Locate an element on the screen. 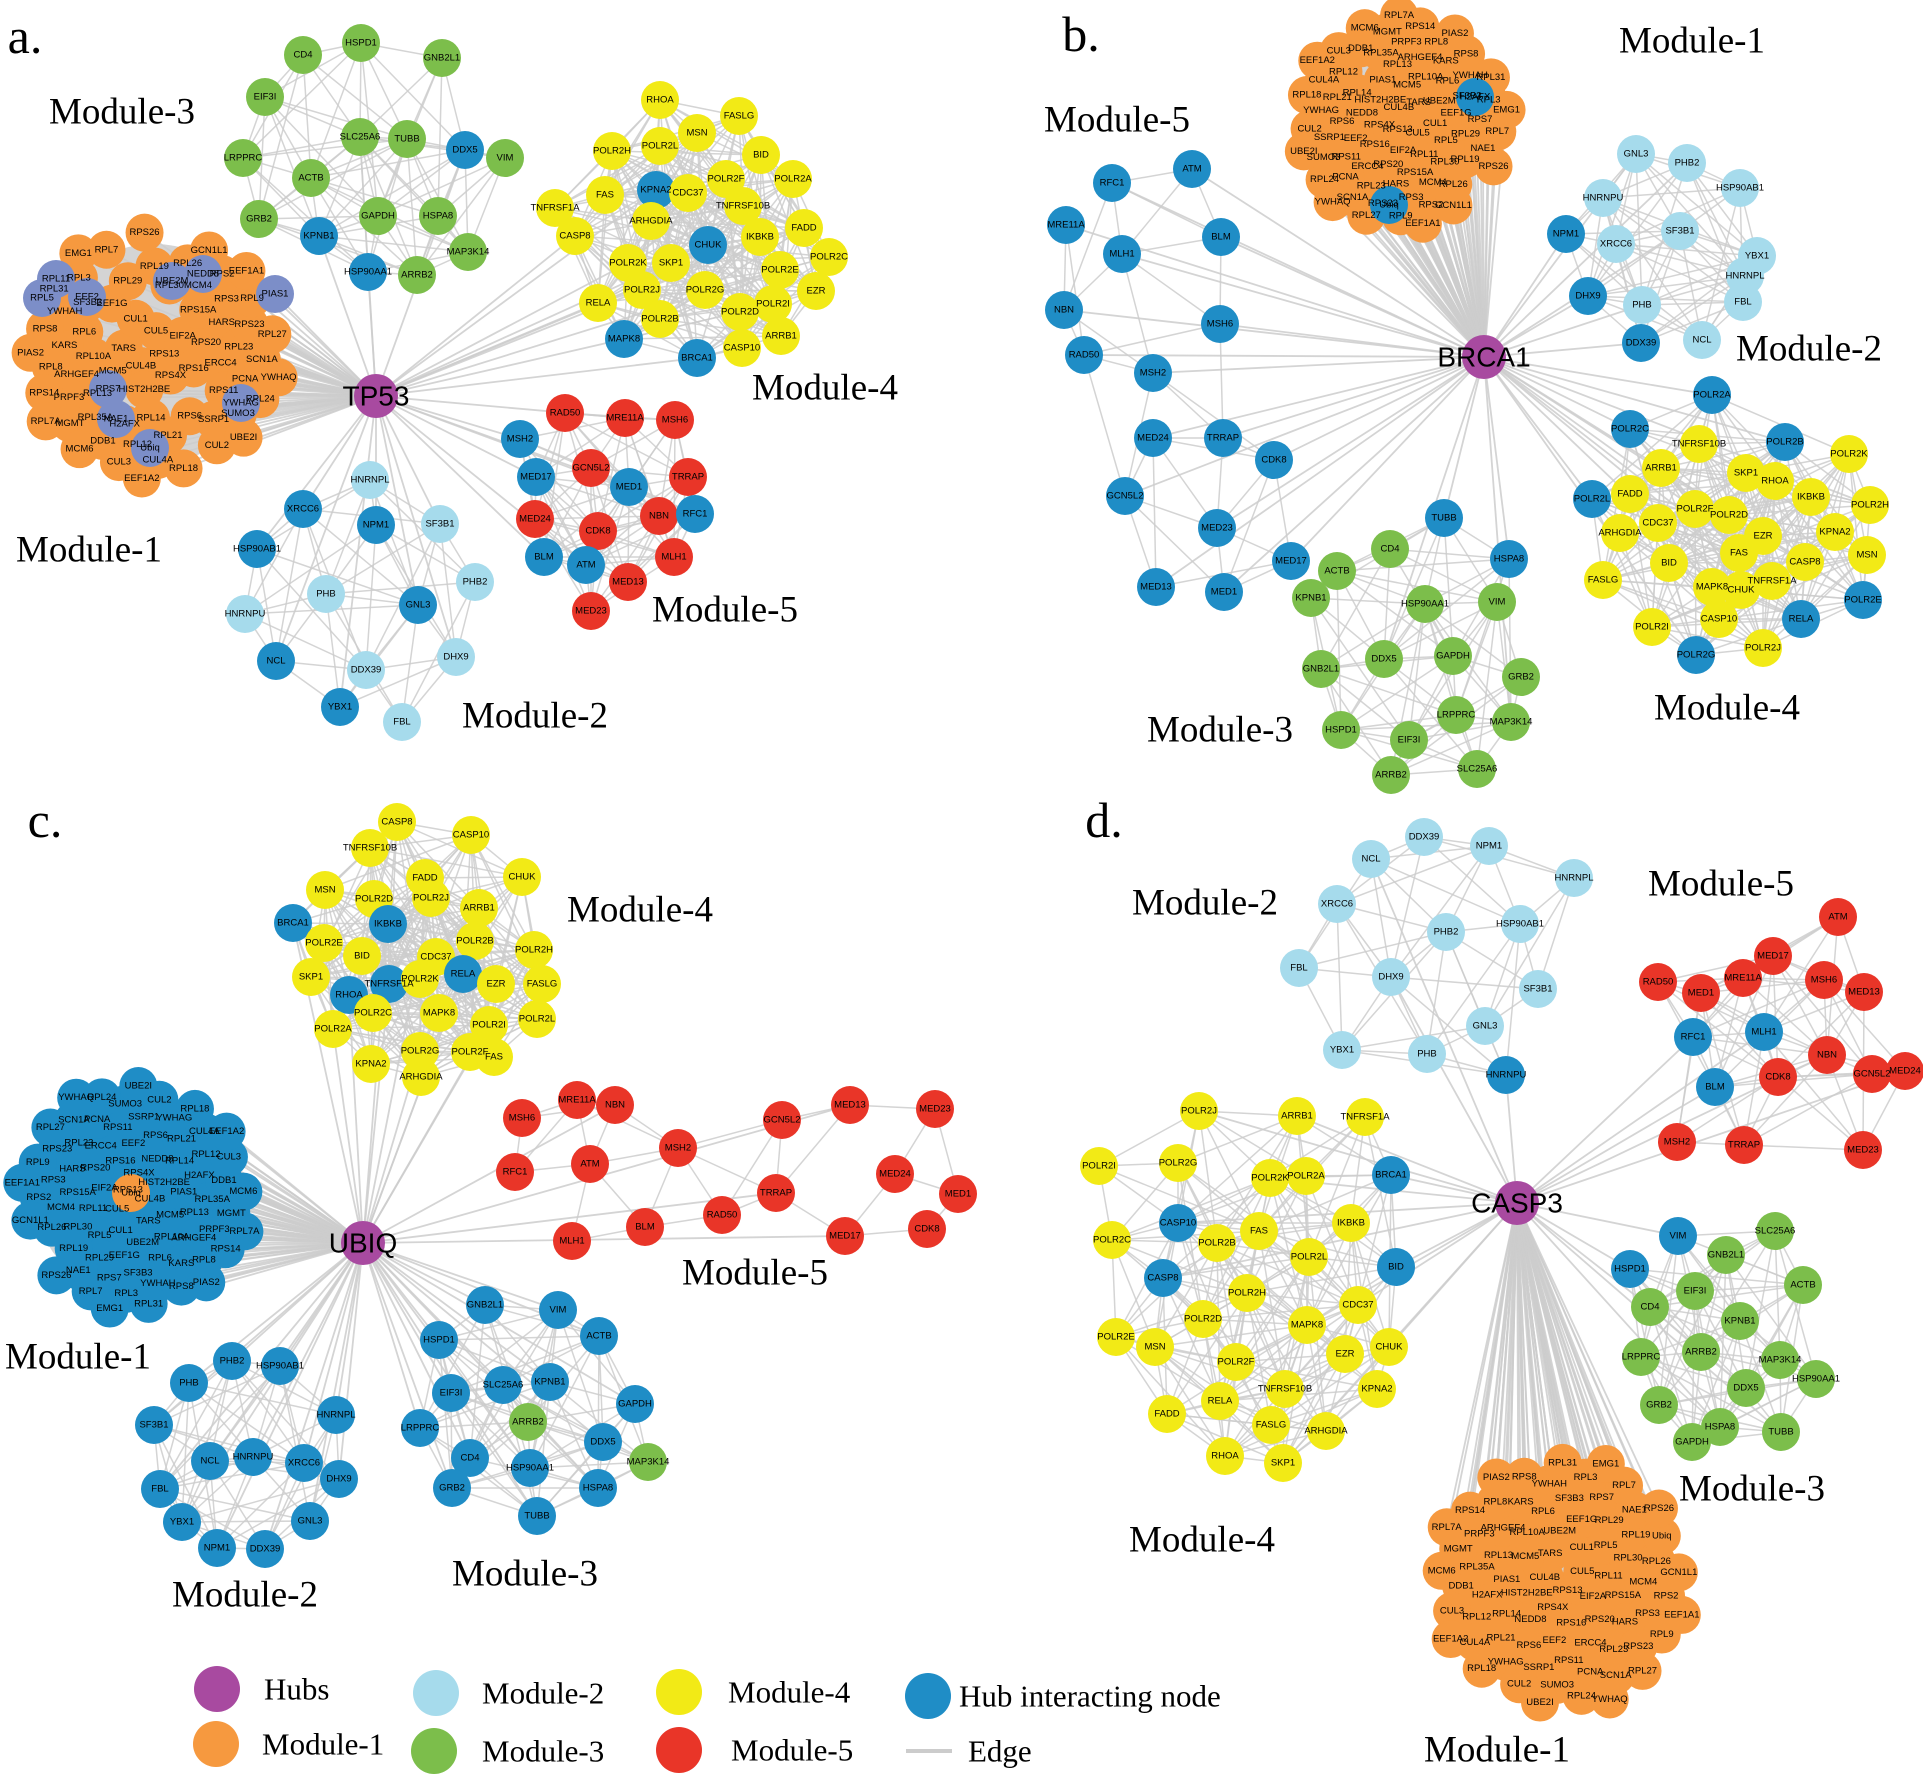  gene-label-b-GNL3: GNL3 is located at coordinates (1636, 154).